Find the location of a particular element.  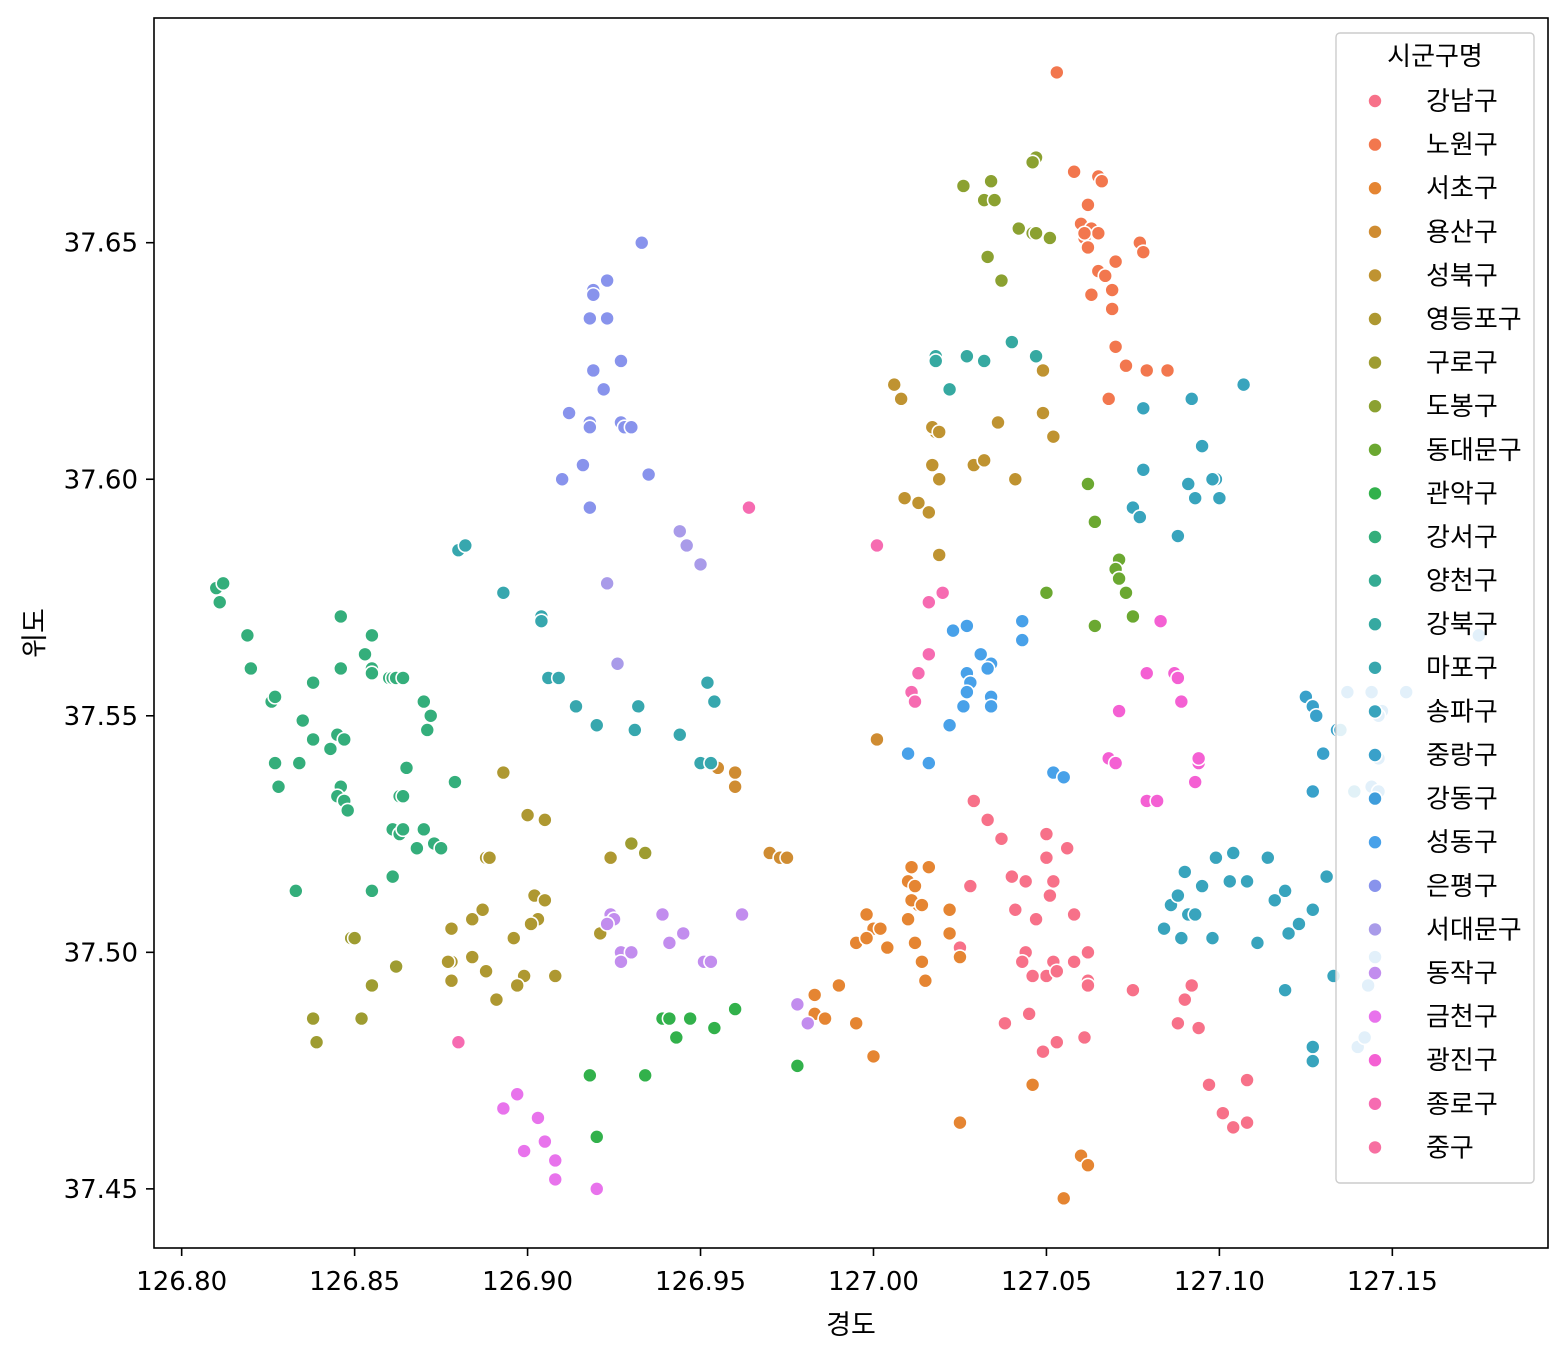

legend-label: 마포구 is located at coordinates (1462, 669).